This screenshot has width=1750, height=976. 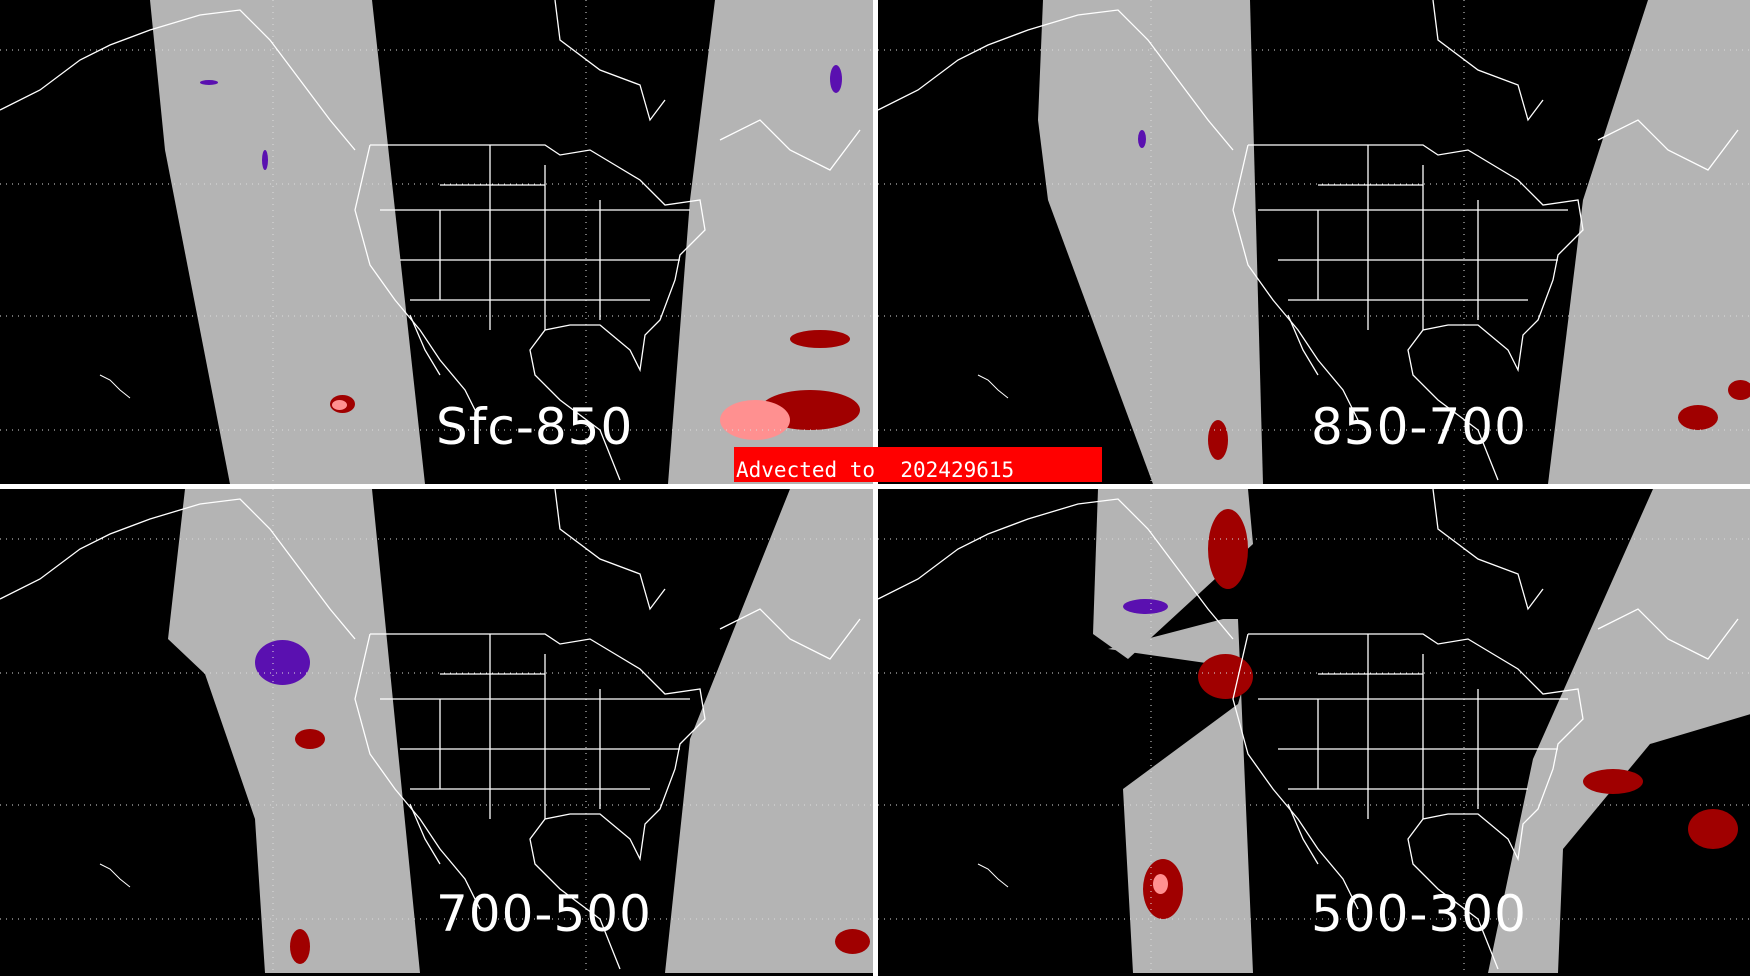 I want to click on advected-to-banner: Advected to 202429615, so click(x=918, y=464).